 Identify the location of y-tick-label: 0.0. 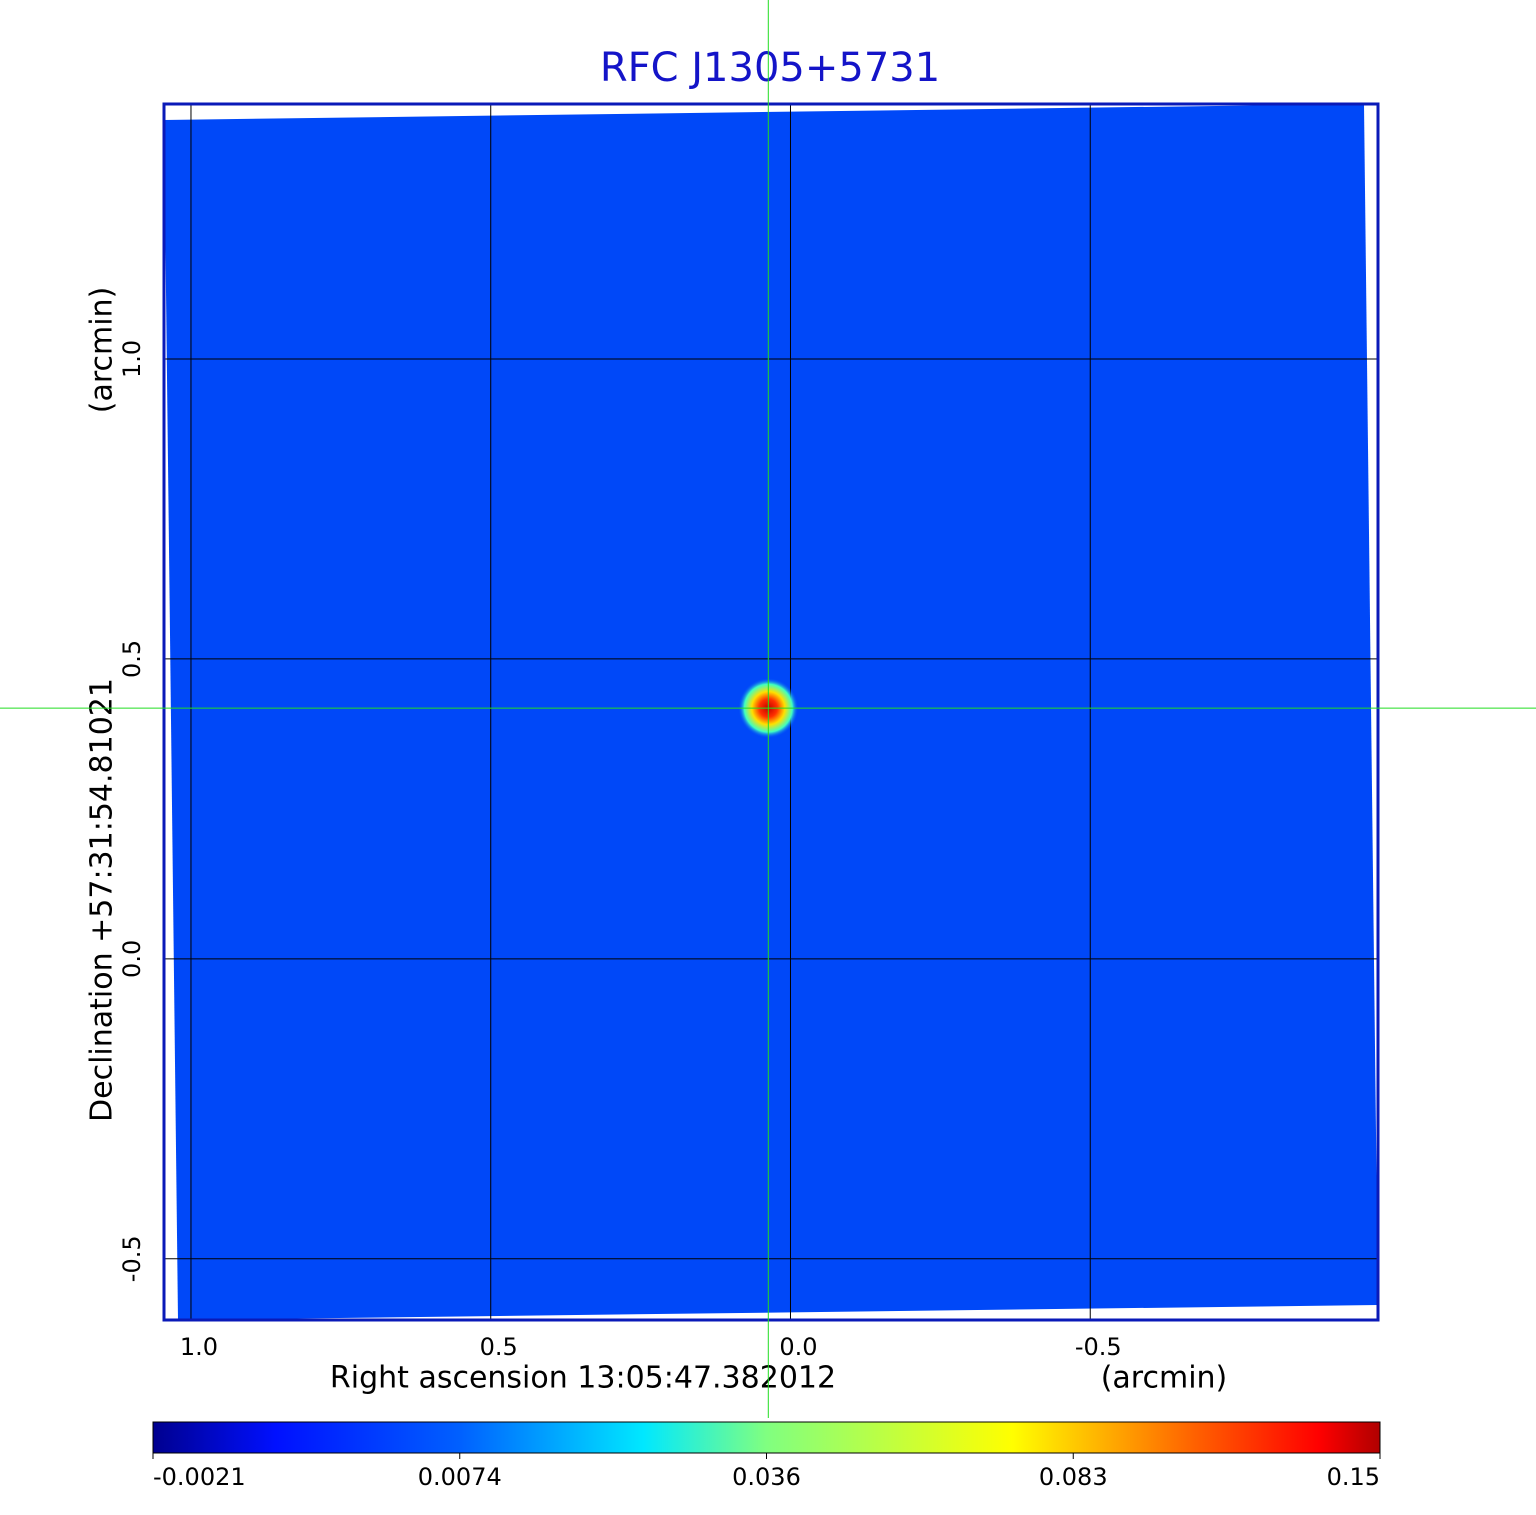
(132, 959).